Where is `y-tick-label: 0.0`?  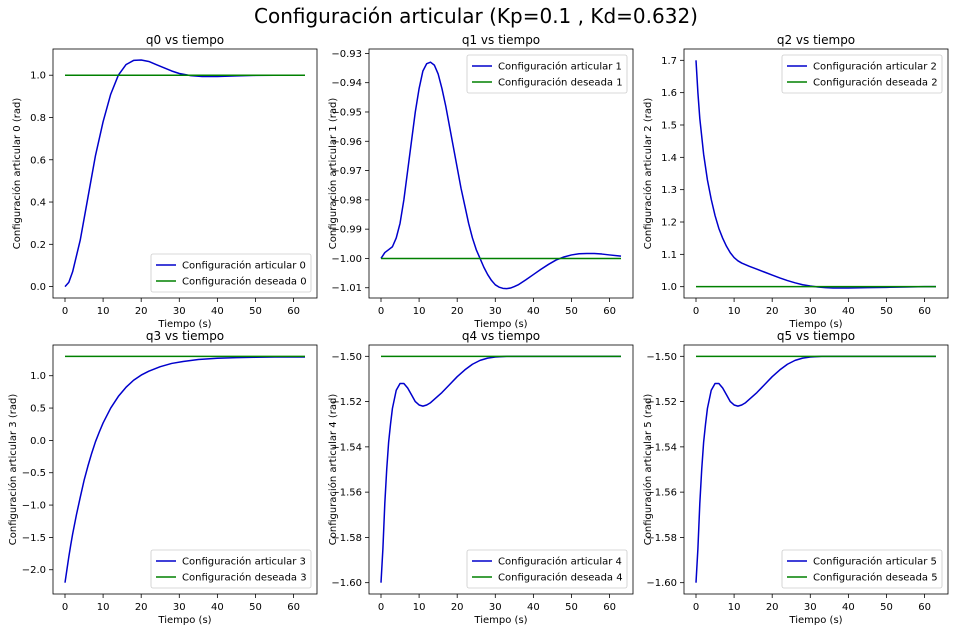 y-tick-label: 0.0 is located at coordinates (38, 441).